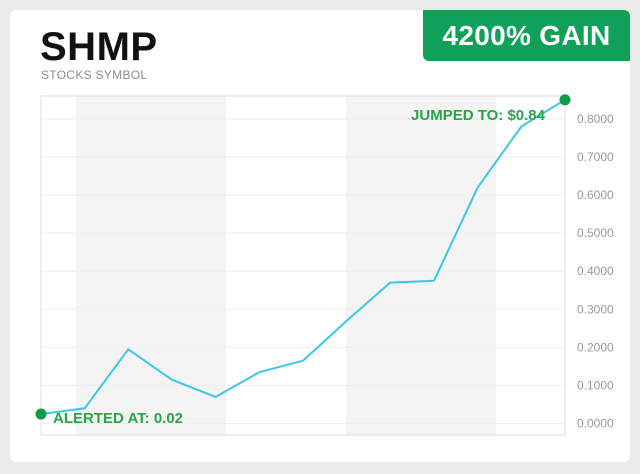 The height and width of the screenshot is (474, 640). I want to click on stock-symbol-caption: STOCKS SYMBOL, so click(94, 75).